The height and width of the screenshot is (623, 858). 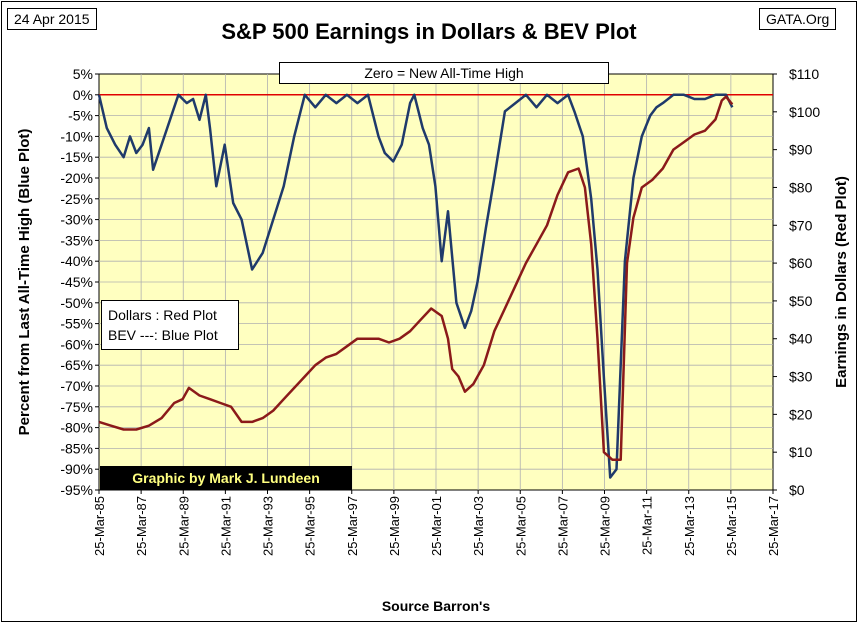 I want to click on right-tick-label: $0, so click(x=797, y=490).